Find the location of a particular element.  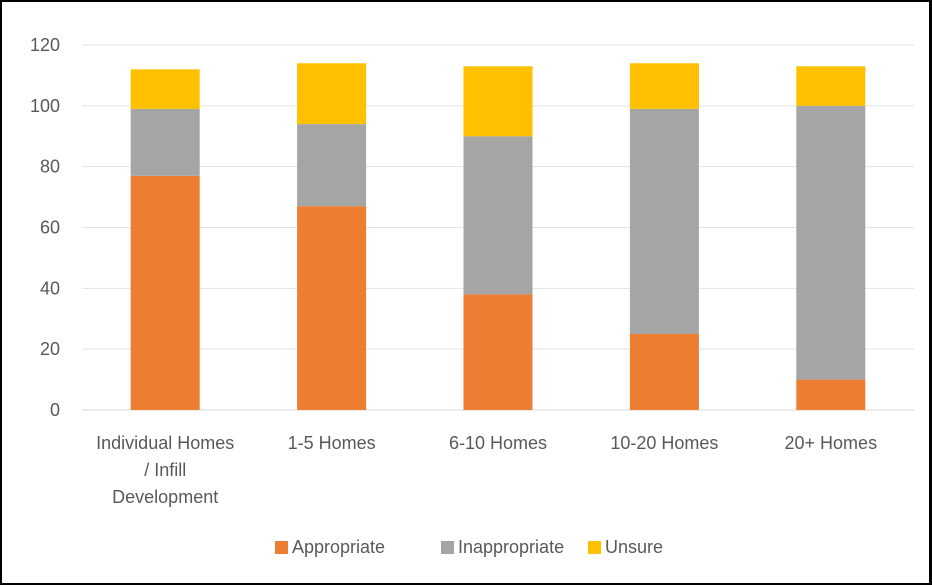

x-tick-label: 10-20 Homes is located at coordinates (664, 443).